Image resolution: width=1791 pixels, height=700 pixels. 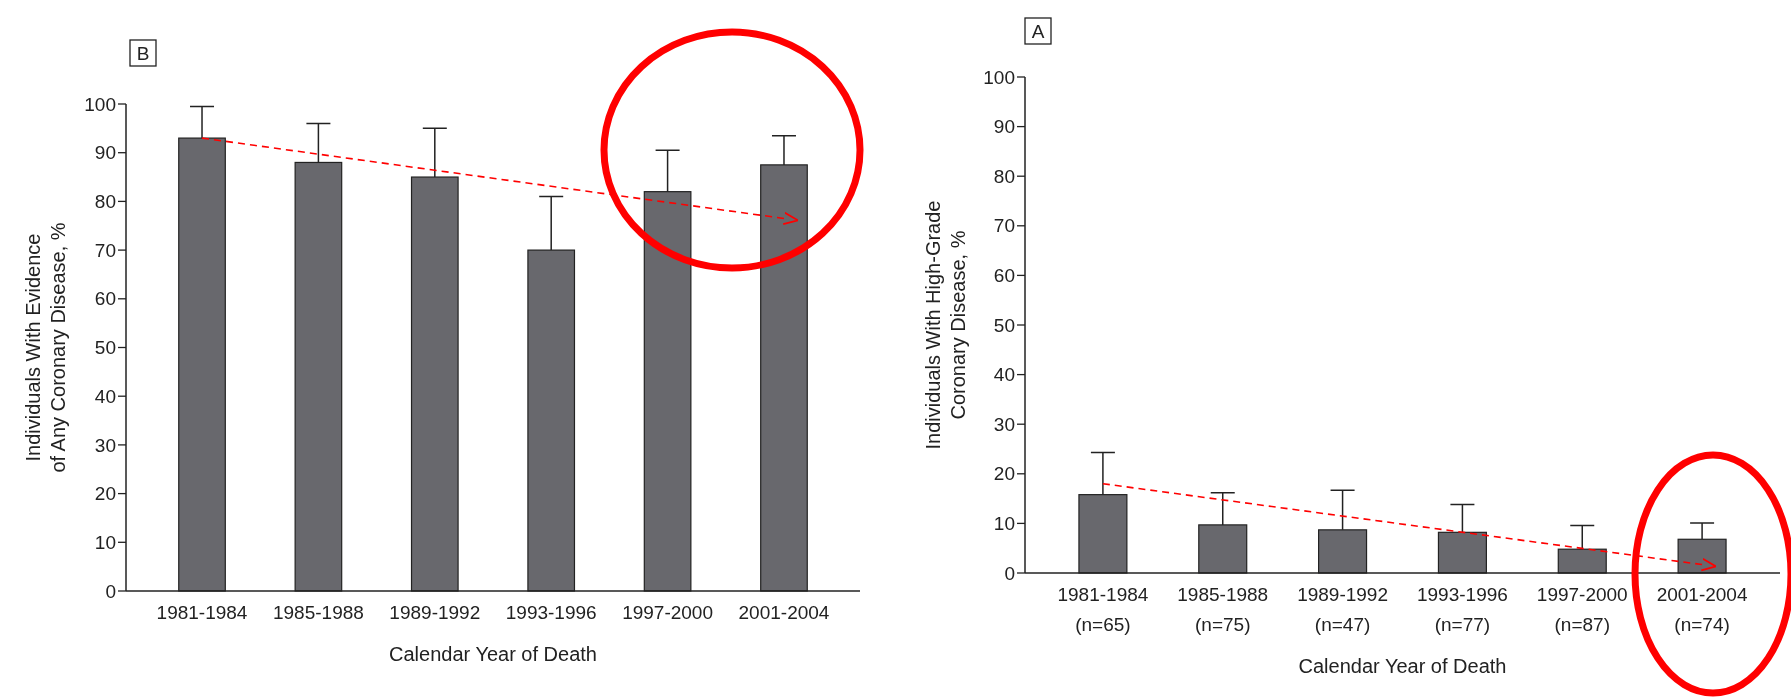 I want to click on x-tick-label: 1989-1992, so click(x=435, y=612).